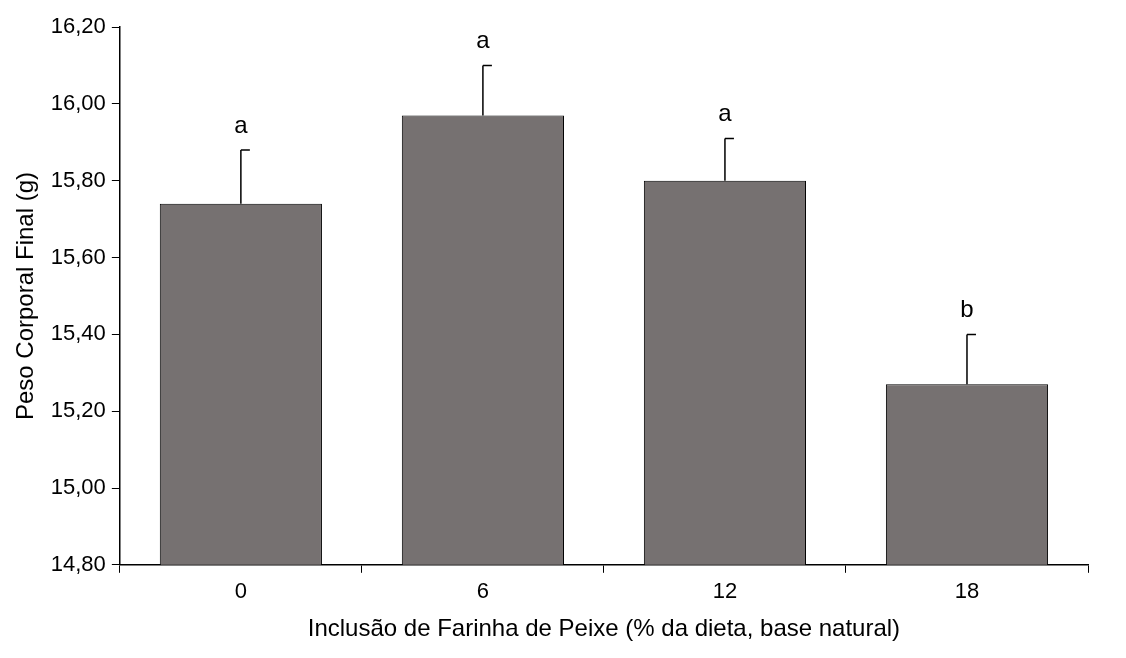  I want to click on y-tick-label: 16,00, so click(78, 103).